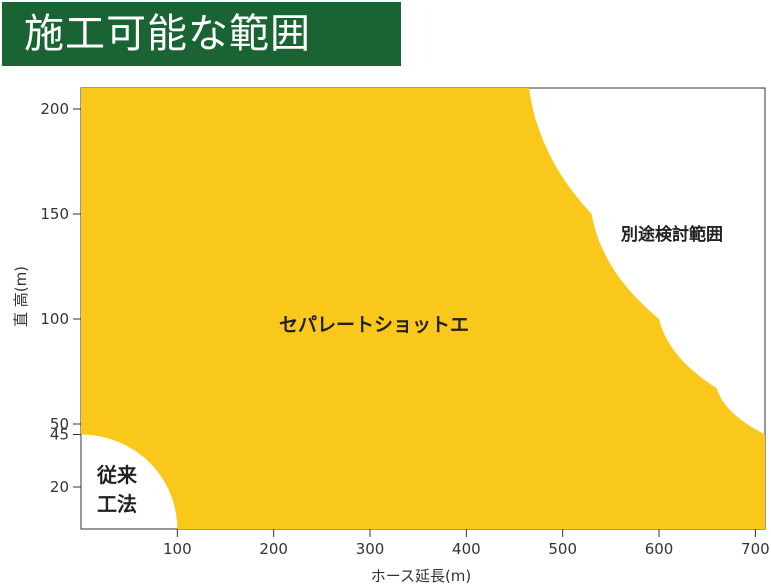  I want to click on y-tick-label: 100, so click(54, 319).